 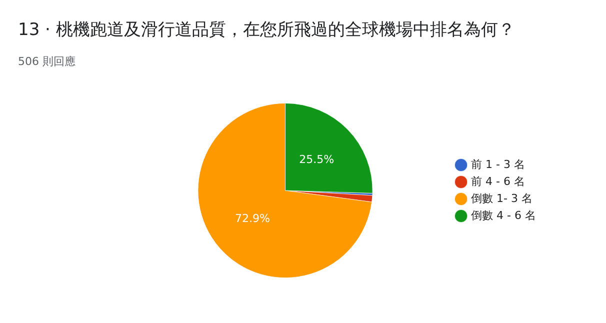 I want to click on text: 506 則回應, so click(x=47, y=61).